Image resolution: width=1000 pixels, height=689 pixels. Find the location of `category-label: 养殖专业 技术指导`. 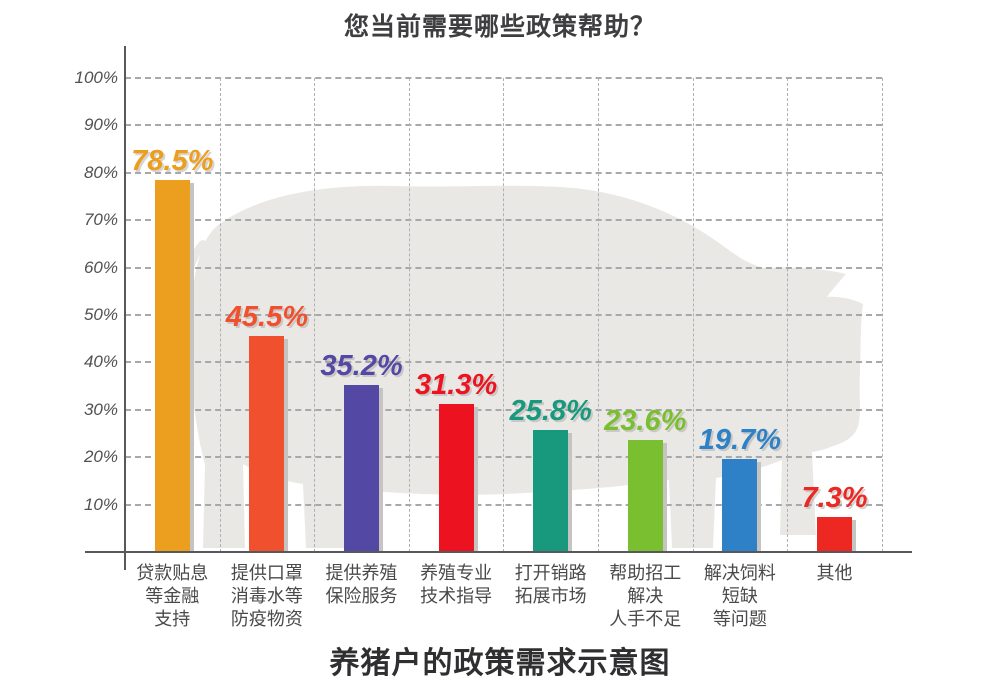

category-label: 养殖专业 技术指导 is located at coordinates (456, 584).